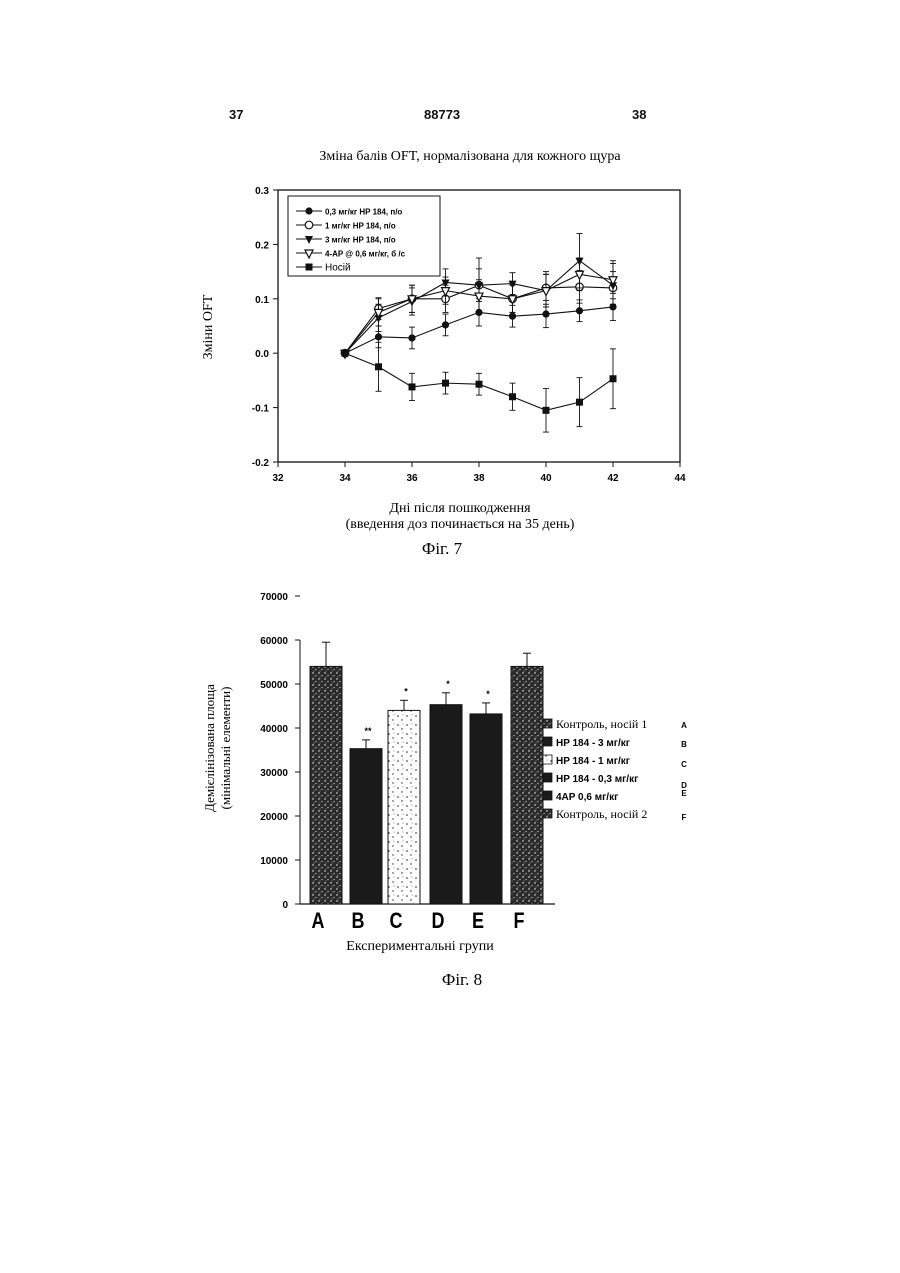  What do you see at coordinates (442, 548) in the screenshot?
I see `fig7-caption: Фіг. 7` at bounding box center [442, 548].